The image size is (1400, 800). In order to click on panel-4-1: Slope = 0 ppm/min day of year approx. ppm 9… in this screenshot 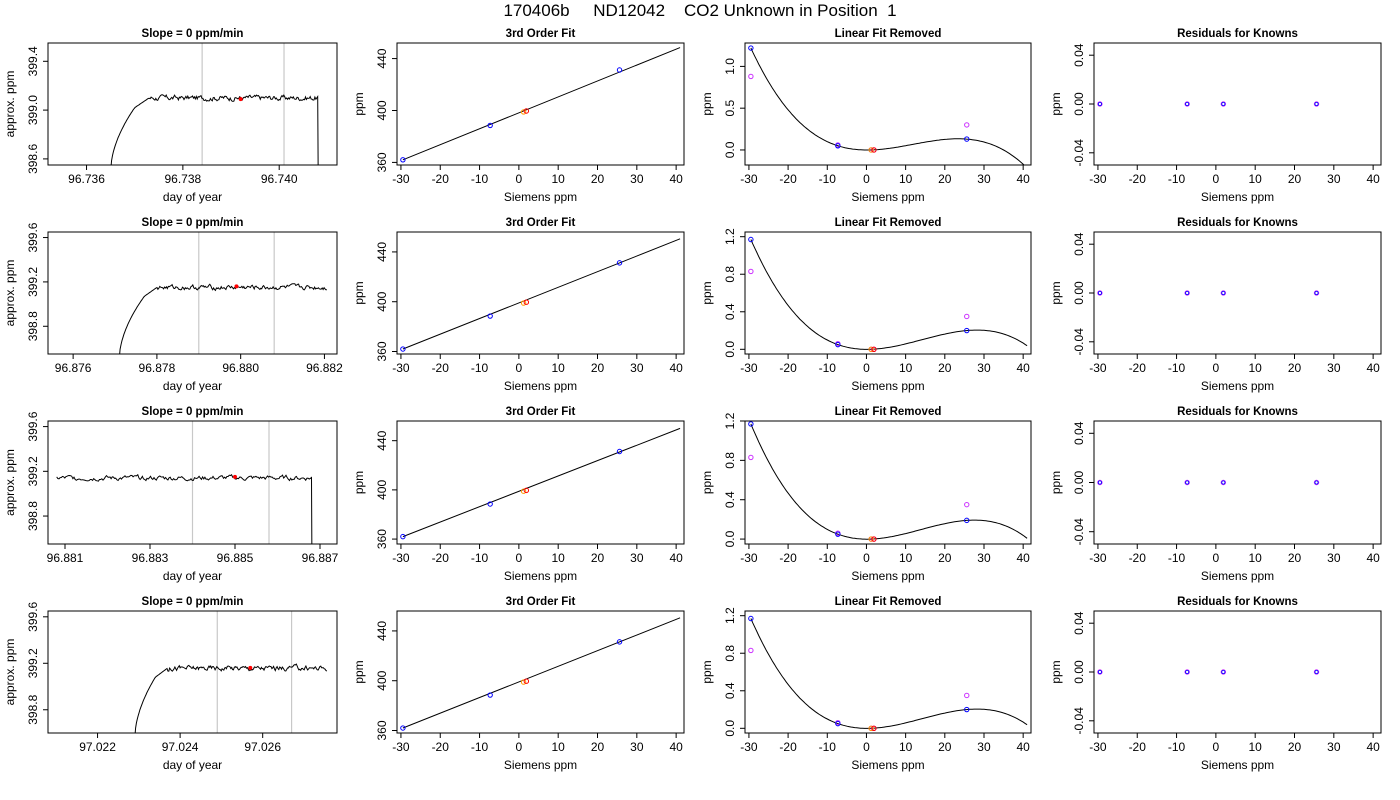, I will do `click(170, 684)`.